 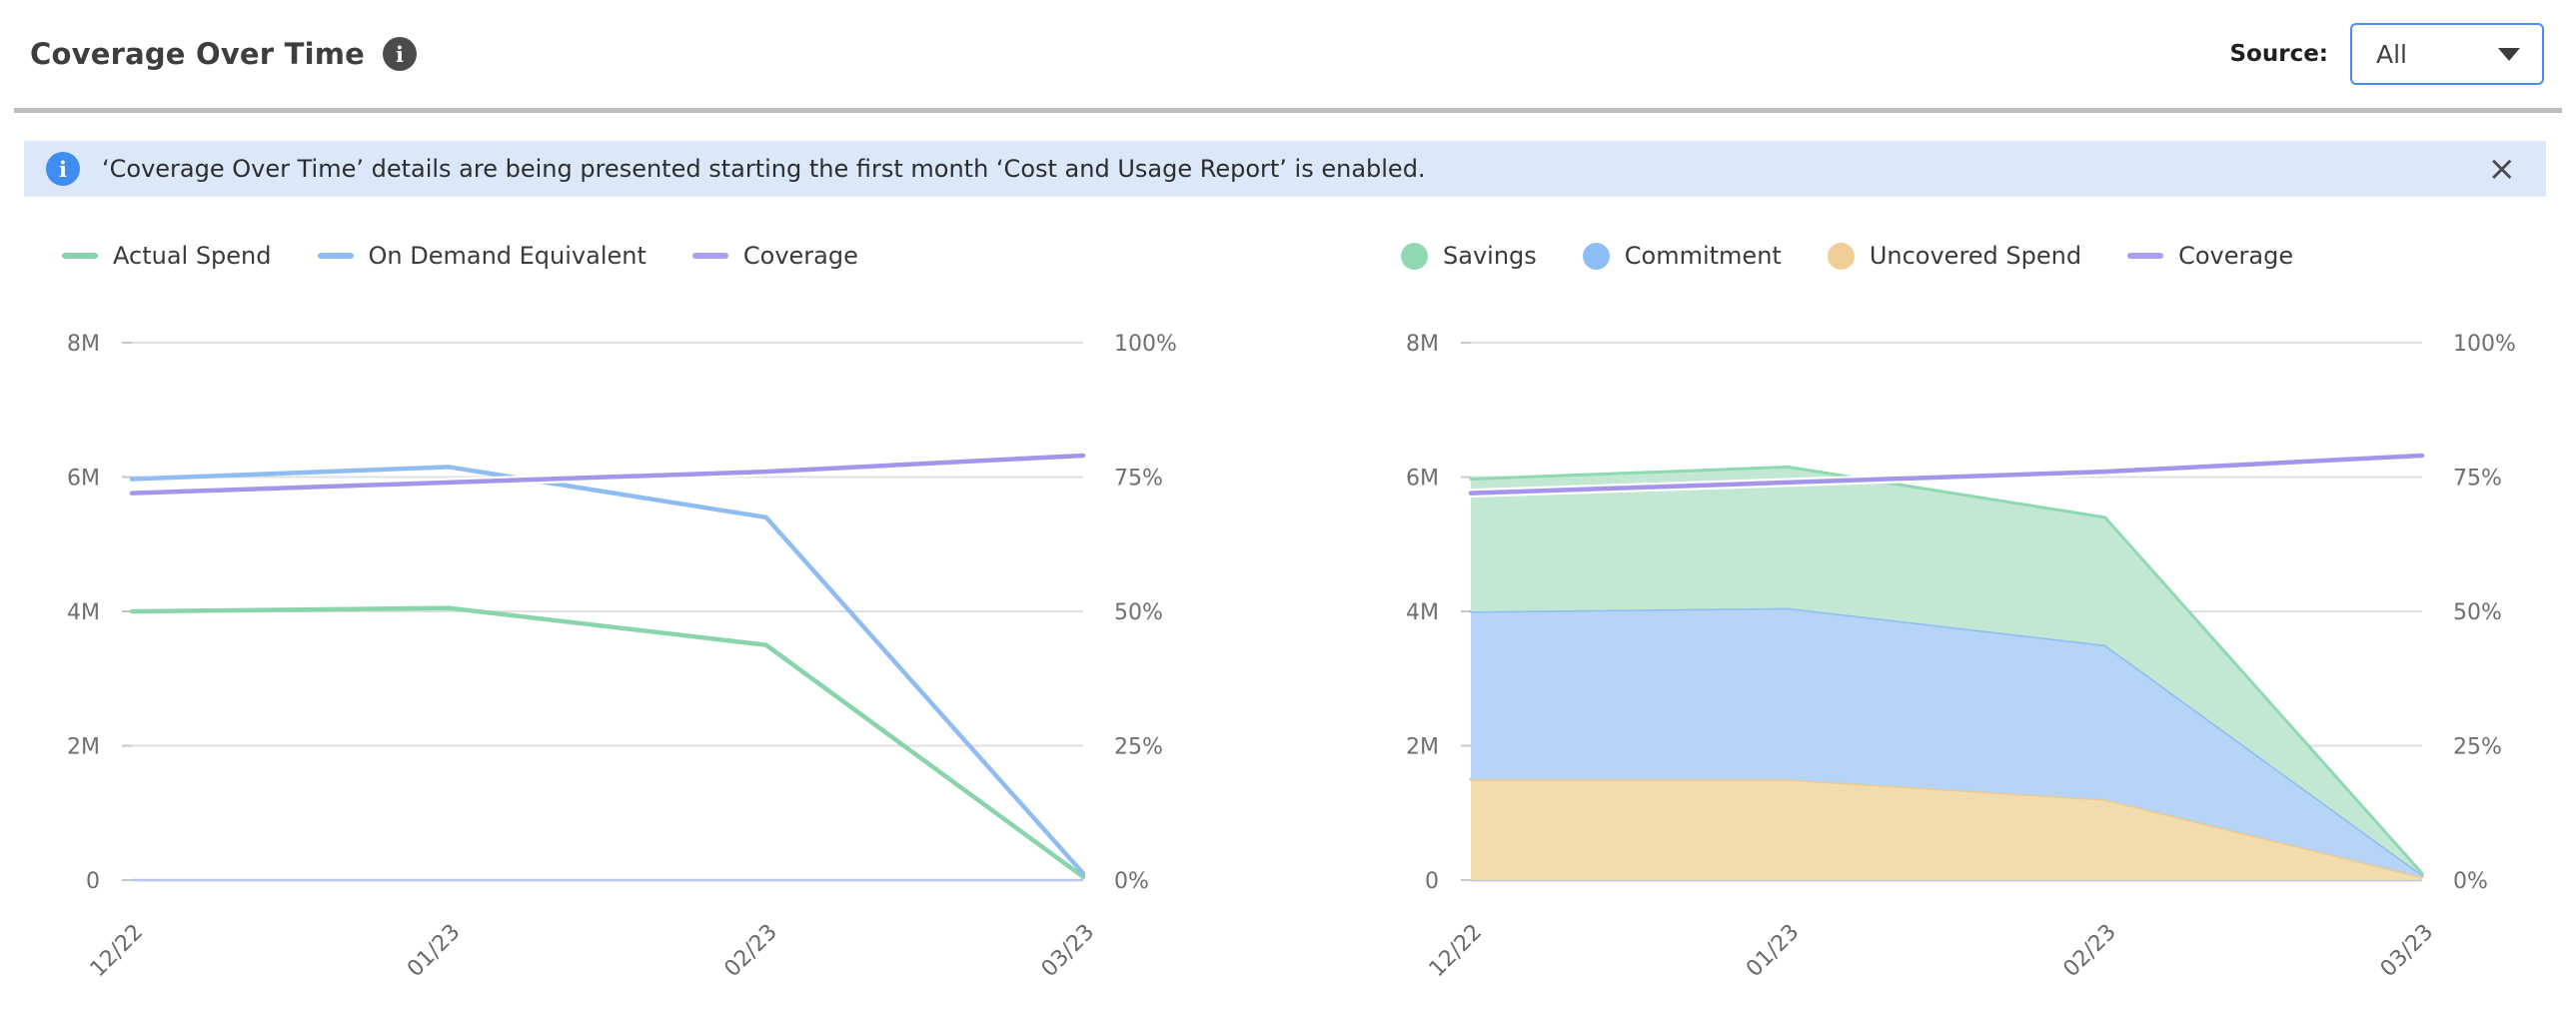 I want to click on series-actual-spend-line, so click(x=607, y=742).